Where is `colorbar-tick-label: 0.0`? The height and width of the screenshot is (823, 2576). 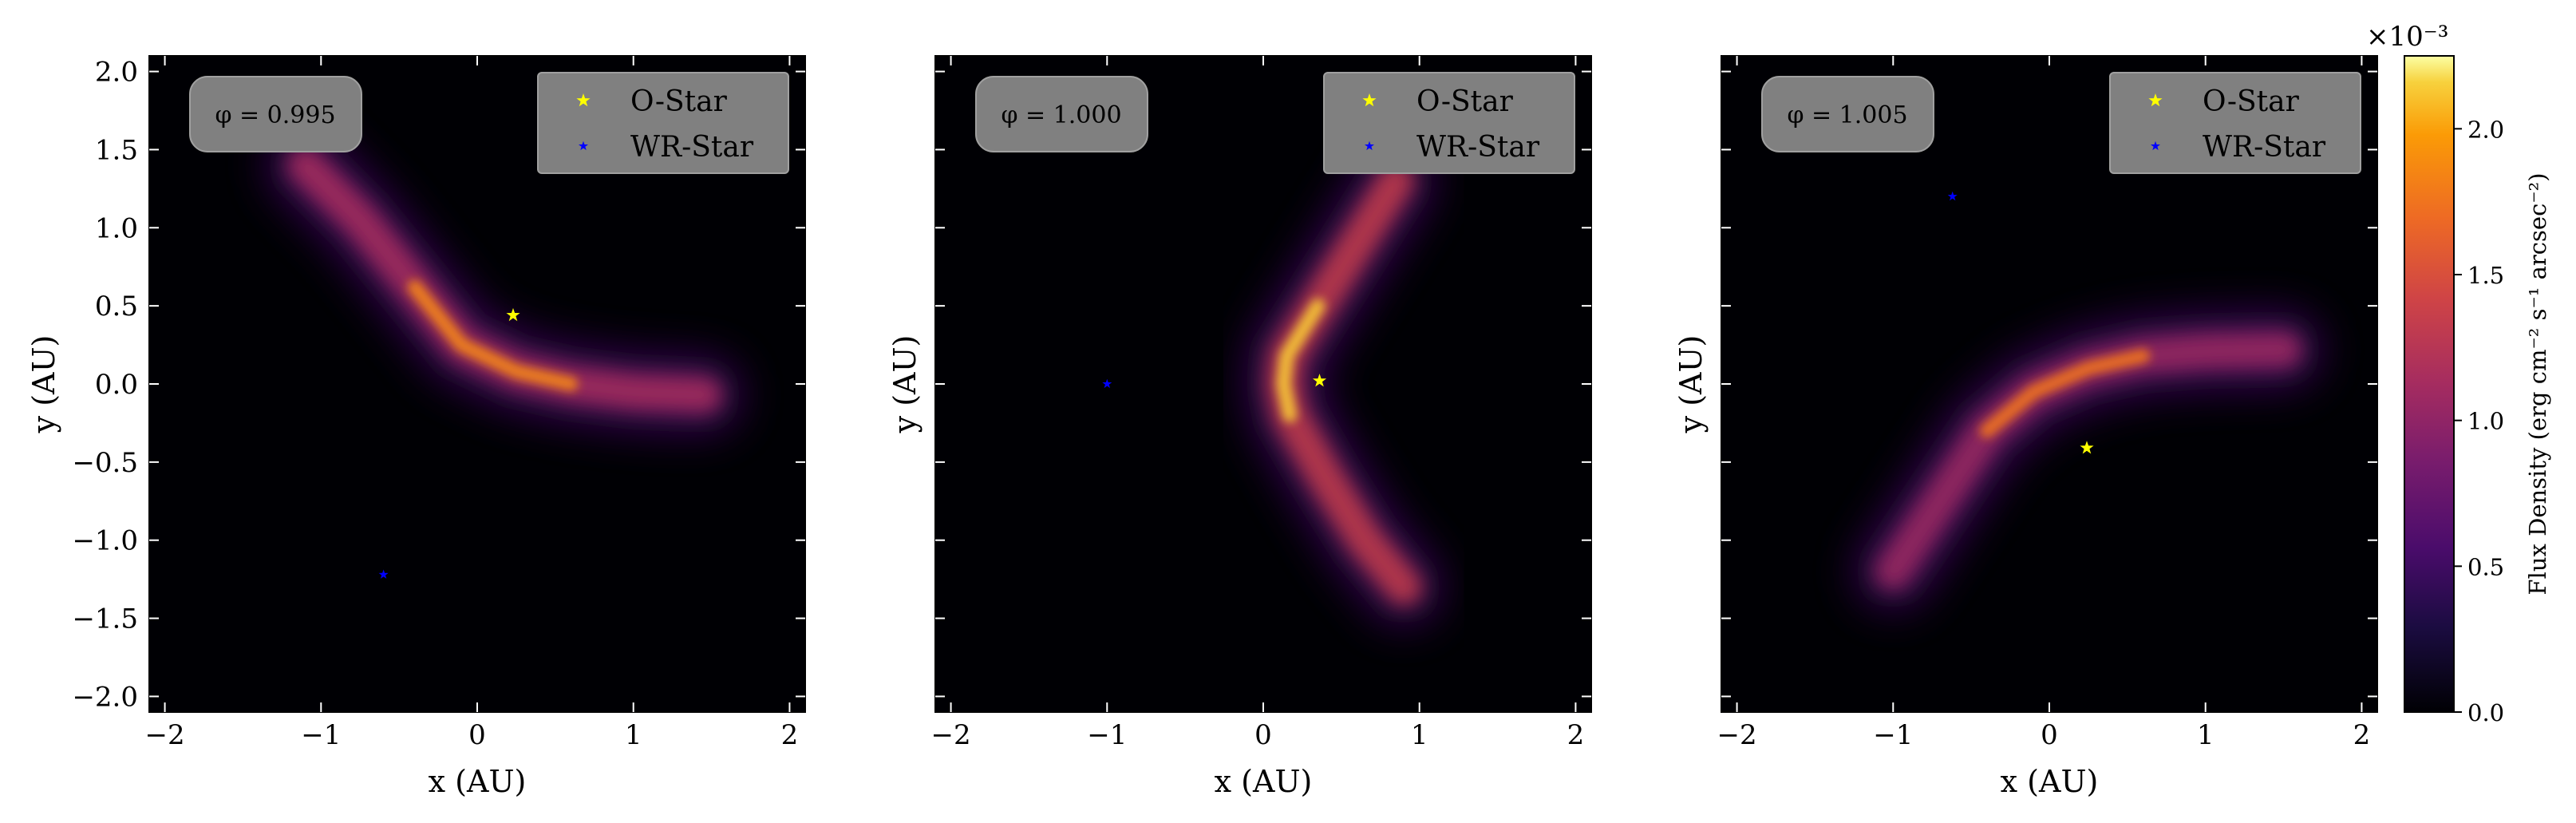
colorbar-tick-label: 0.0 is located at coordinates (2485, 712).